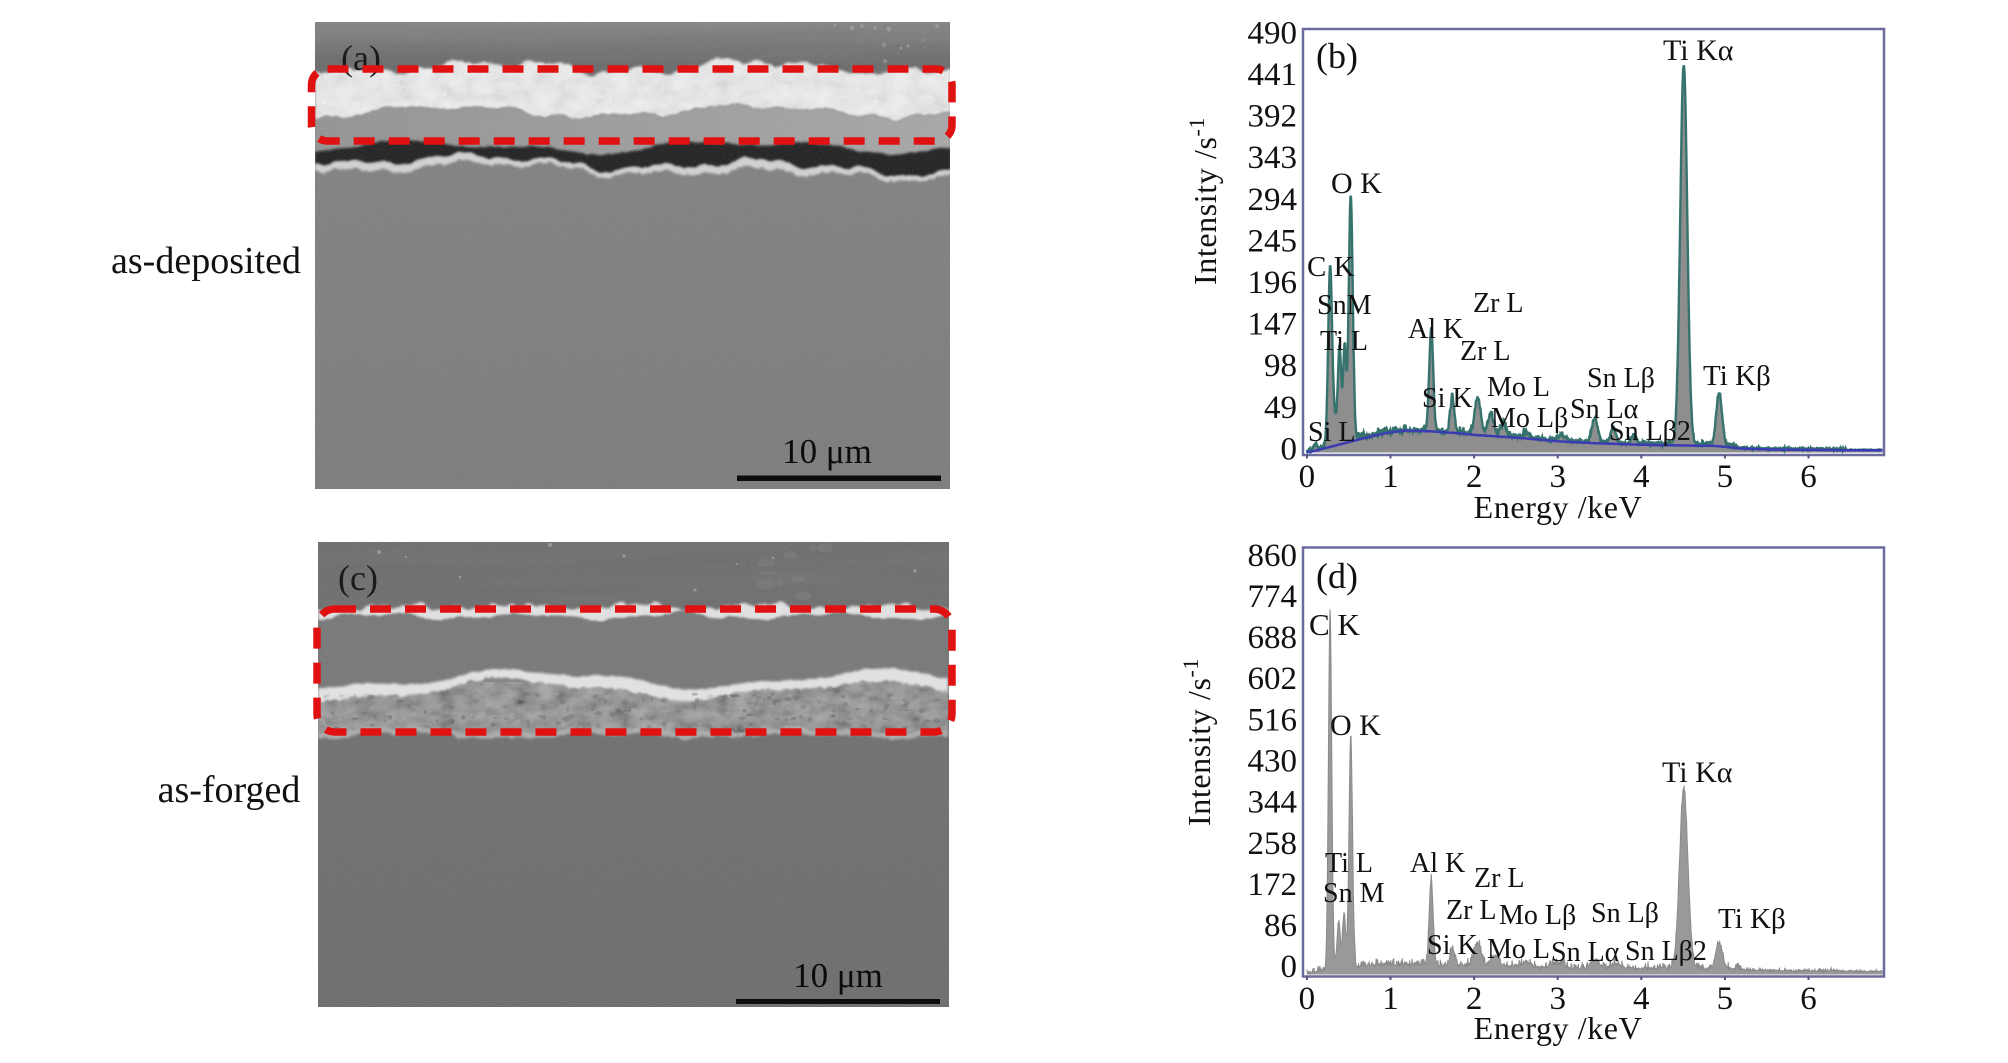 This screenshot has height=1063, width=2008. I want to click on svg-text: 294, so click(1273, 200).